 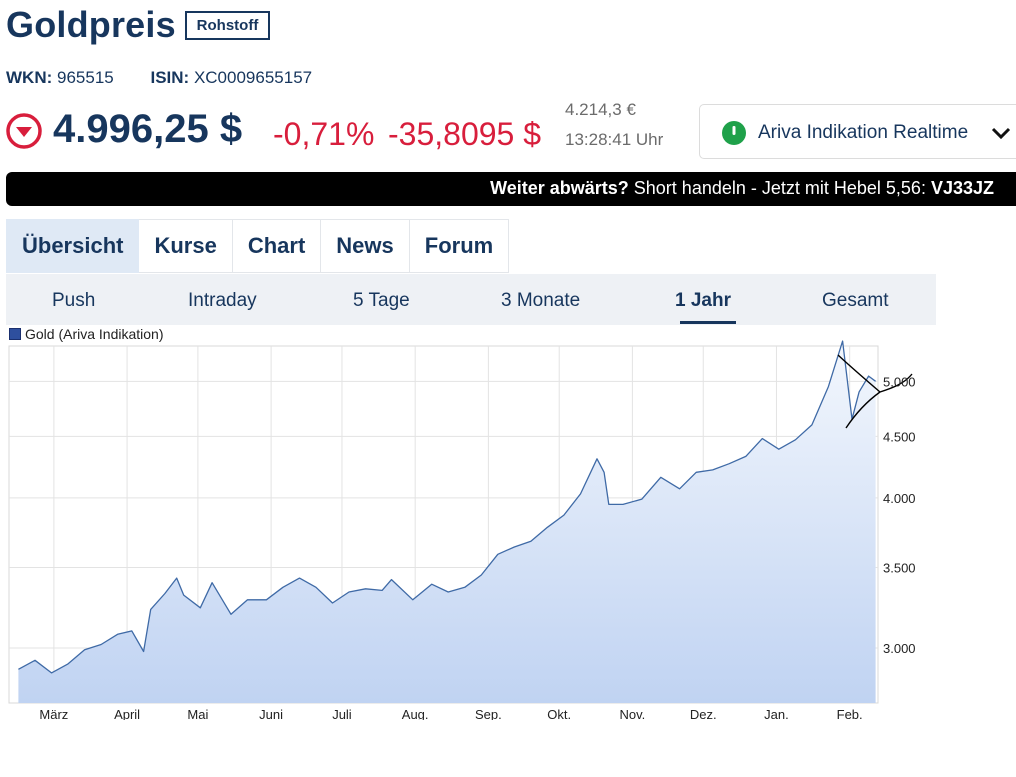 I want to click on x-tick-label: Nov., so click(x=633, y=713).